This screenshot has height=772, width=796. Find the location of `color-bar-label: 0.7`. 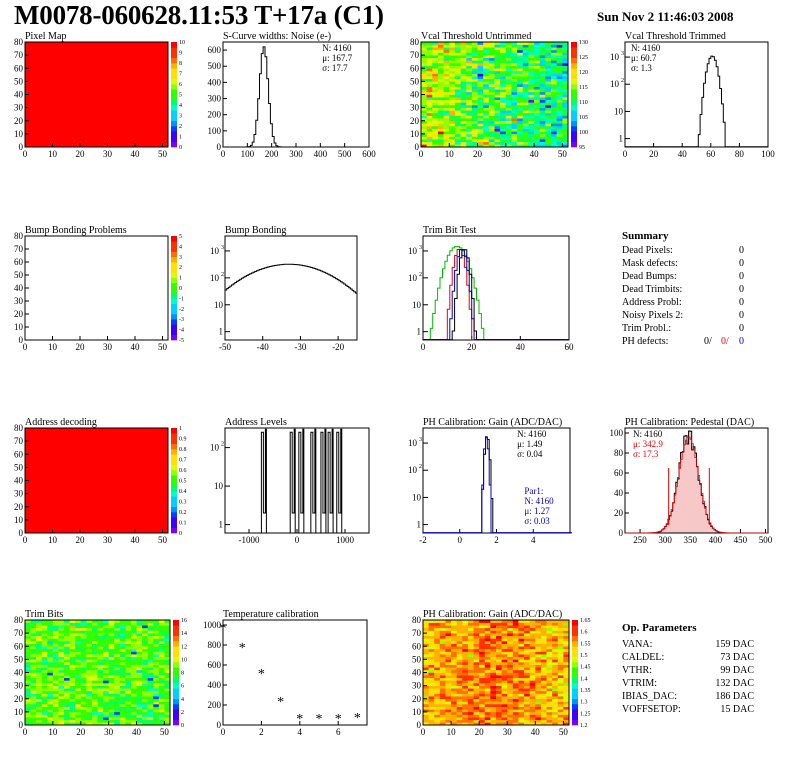

color-bar-label: 0.7 is located at coordinates (183, 461).